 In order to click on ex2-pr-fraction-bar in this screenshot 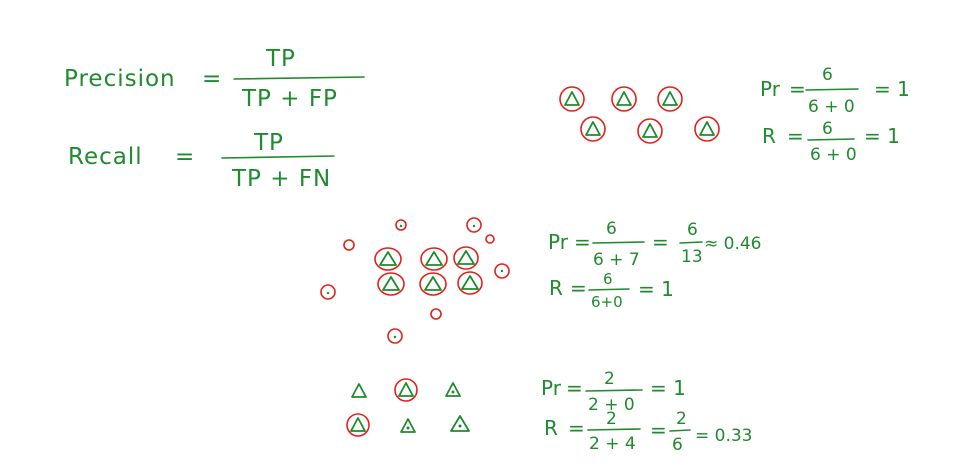, I will do `click(618, 242)`.